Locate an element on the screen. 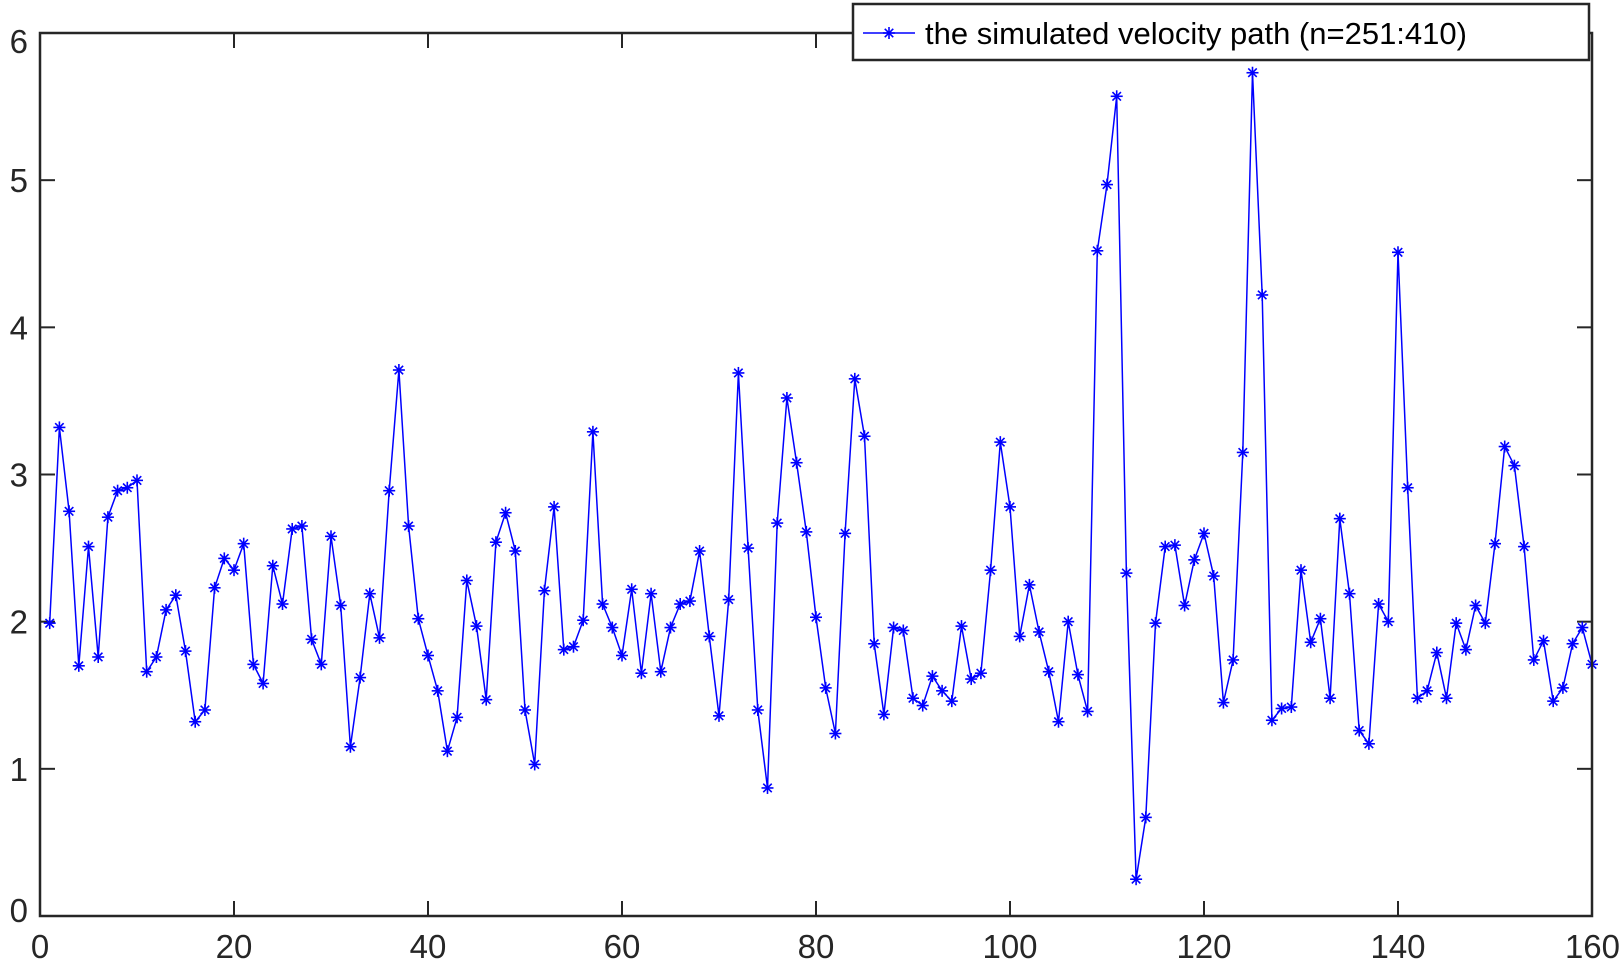 Image resolution: width=1623 pixels, height=969 pixels. y-tick-label: 3 is located at coordinates (19, 475).